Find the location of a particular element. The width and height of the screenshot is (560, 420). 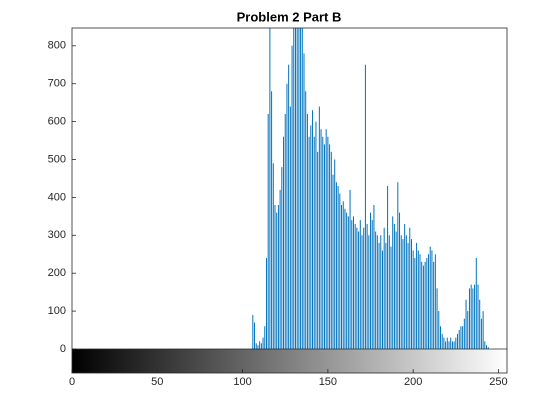

x-tick-label: 0 is located at coordinates (72, 382).